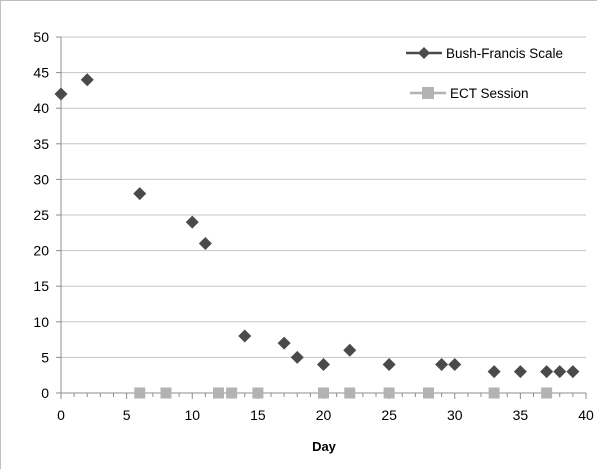 This screenshot has width=598, height=470. What do you see at coordinates (324, 446) in the screenshot?
I see `x-axis-title: Day` at bounding box center [324, 446].